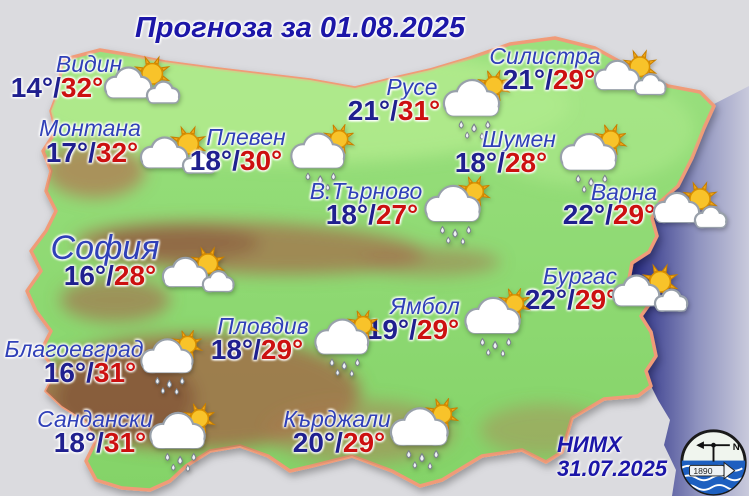 This screenshot has height=496, width=749. Describe the element at coordinates (90, 128) in the screenshot. I see `city-name: Монтана` at that location.